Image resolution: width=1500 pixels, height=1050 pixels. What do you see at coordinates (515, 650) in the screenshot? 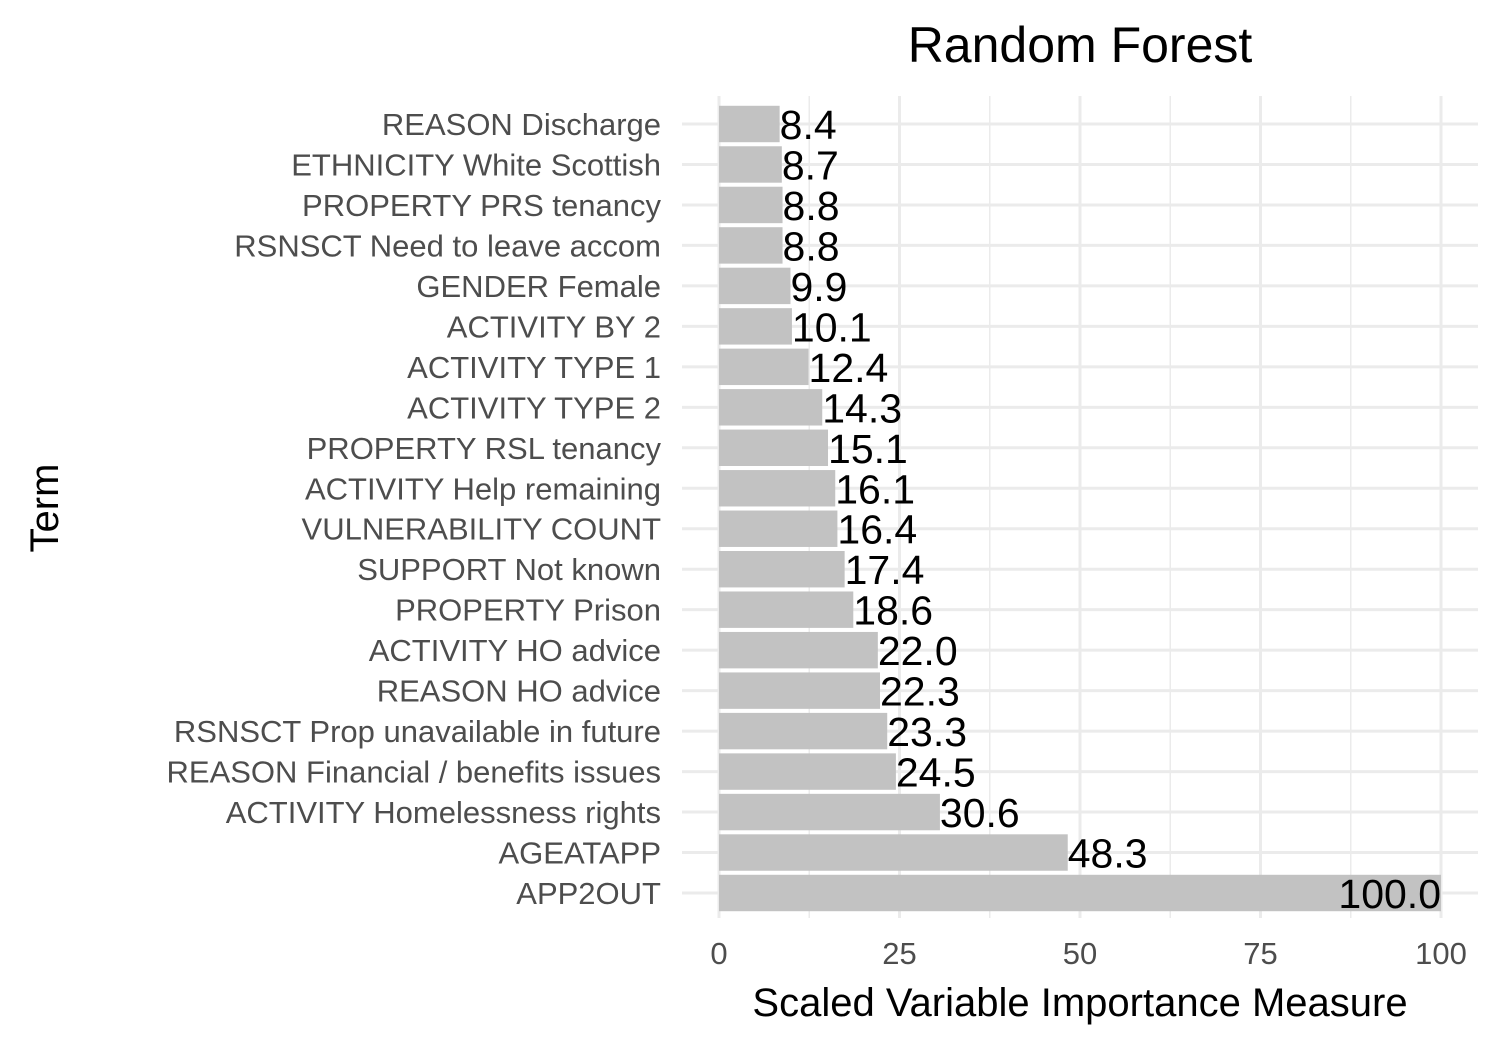
I see `category-label: ACTIVITY HO advice` at bounding box center [515, 650].